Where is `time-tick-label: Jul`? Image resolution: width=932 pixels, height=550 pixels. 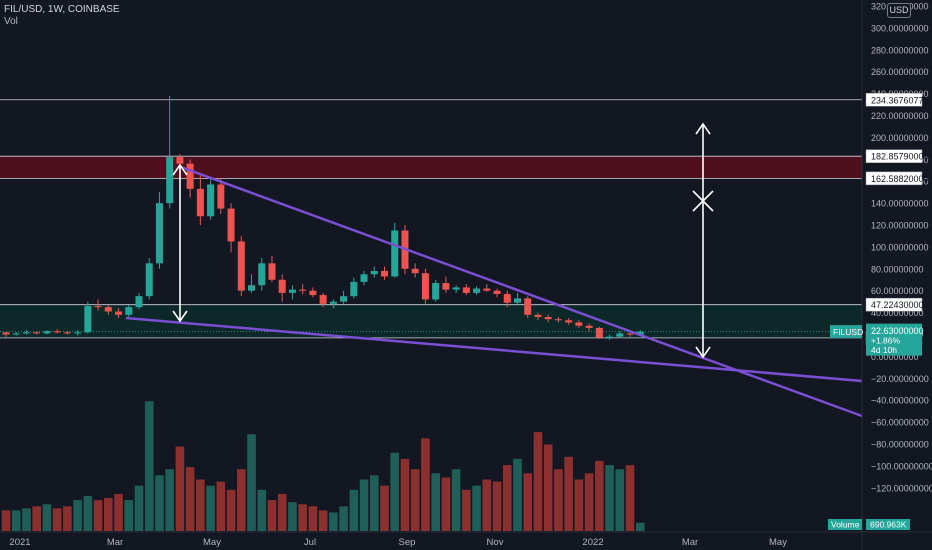
time-tick-label: Jul is located at coordinates (310, 542).